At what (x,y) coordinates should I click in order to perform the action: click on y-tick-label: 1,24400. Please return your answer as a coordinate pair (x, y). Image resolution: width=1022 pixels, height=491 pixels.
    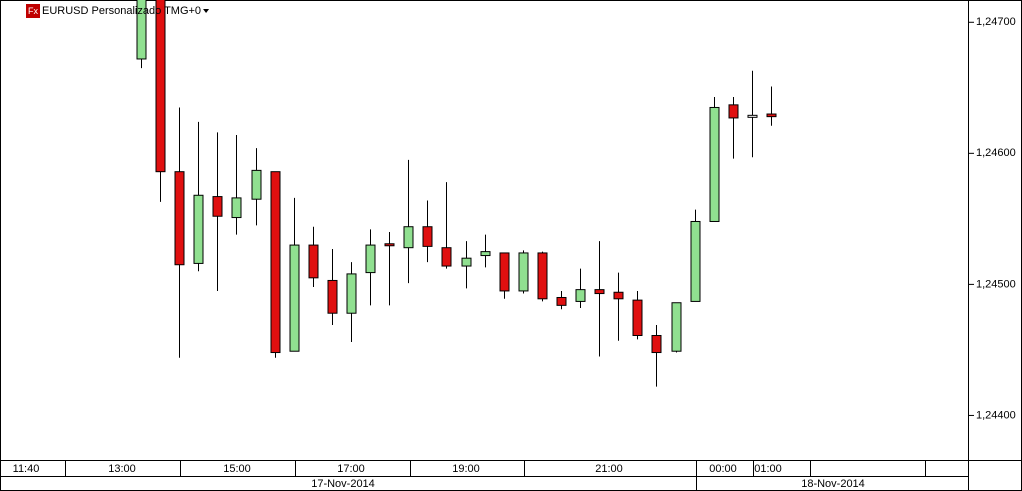
    Looking at the image, I should click on (996, 415).